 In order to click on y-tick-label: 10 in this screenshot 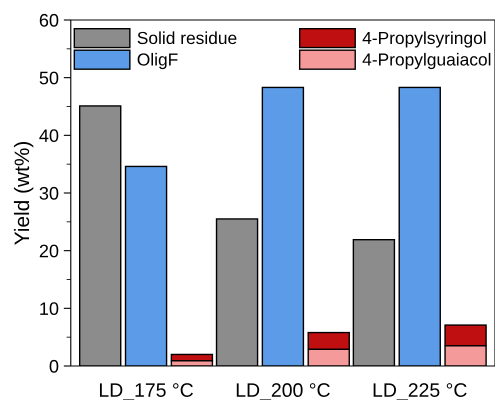, I will do `click(49, 309)`.